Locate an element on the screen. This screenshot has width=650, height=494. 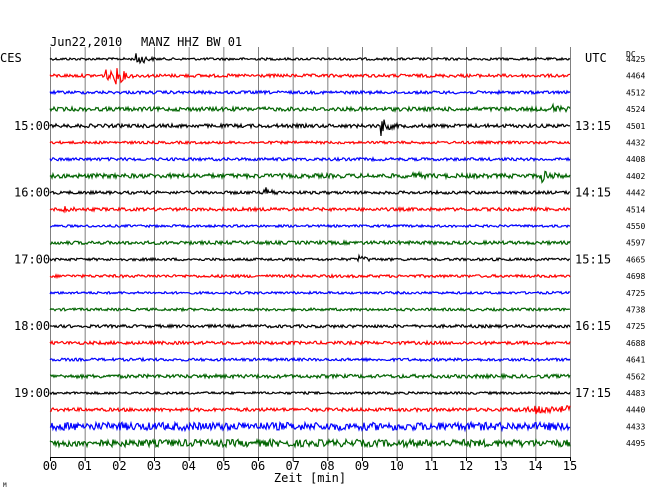
x-tick-label: 13 is located at coordinates (500, 466).